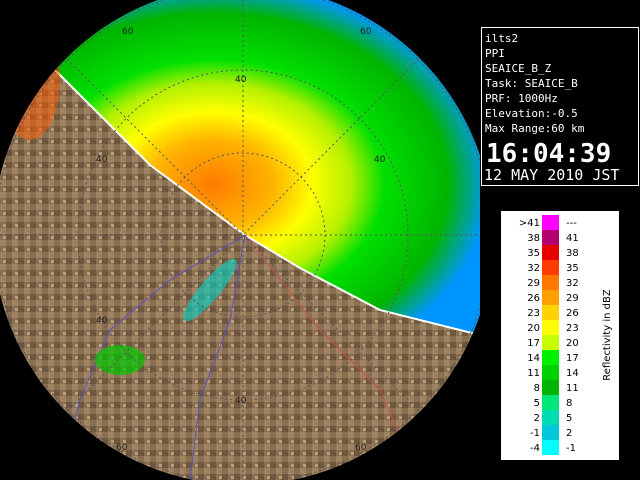 This screenshot has height=480, width=640. Describe the element at coordinates (535, 128) in the screenshot. I see `info-line: Max Range:60 km` at that location.